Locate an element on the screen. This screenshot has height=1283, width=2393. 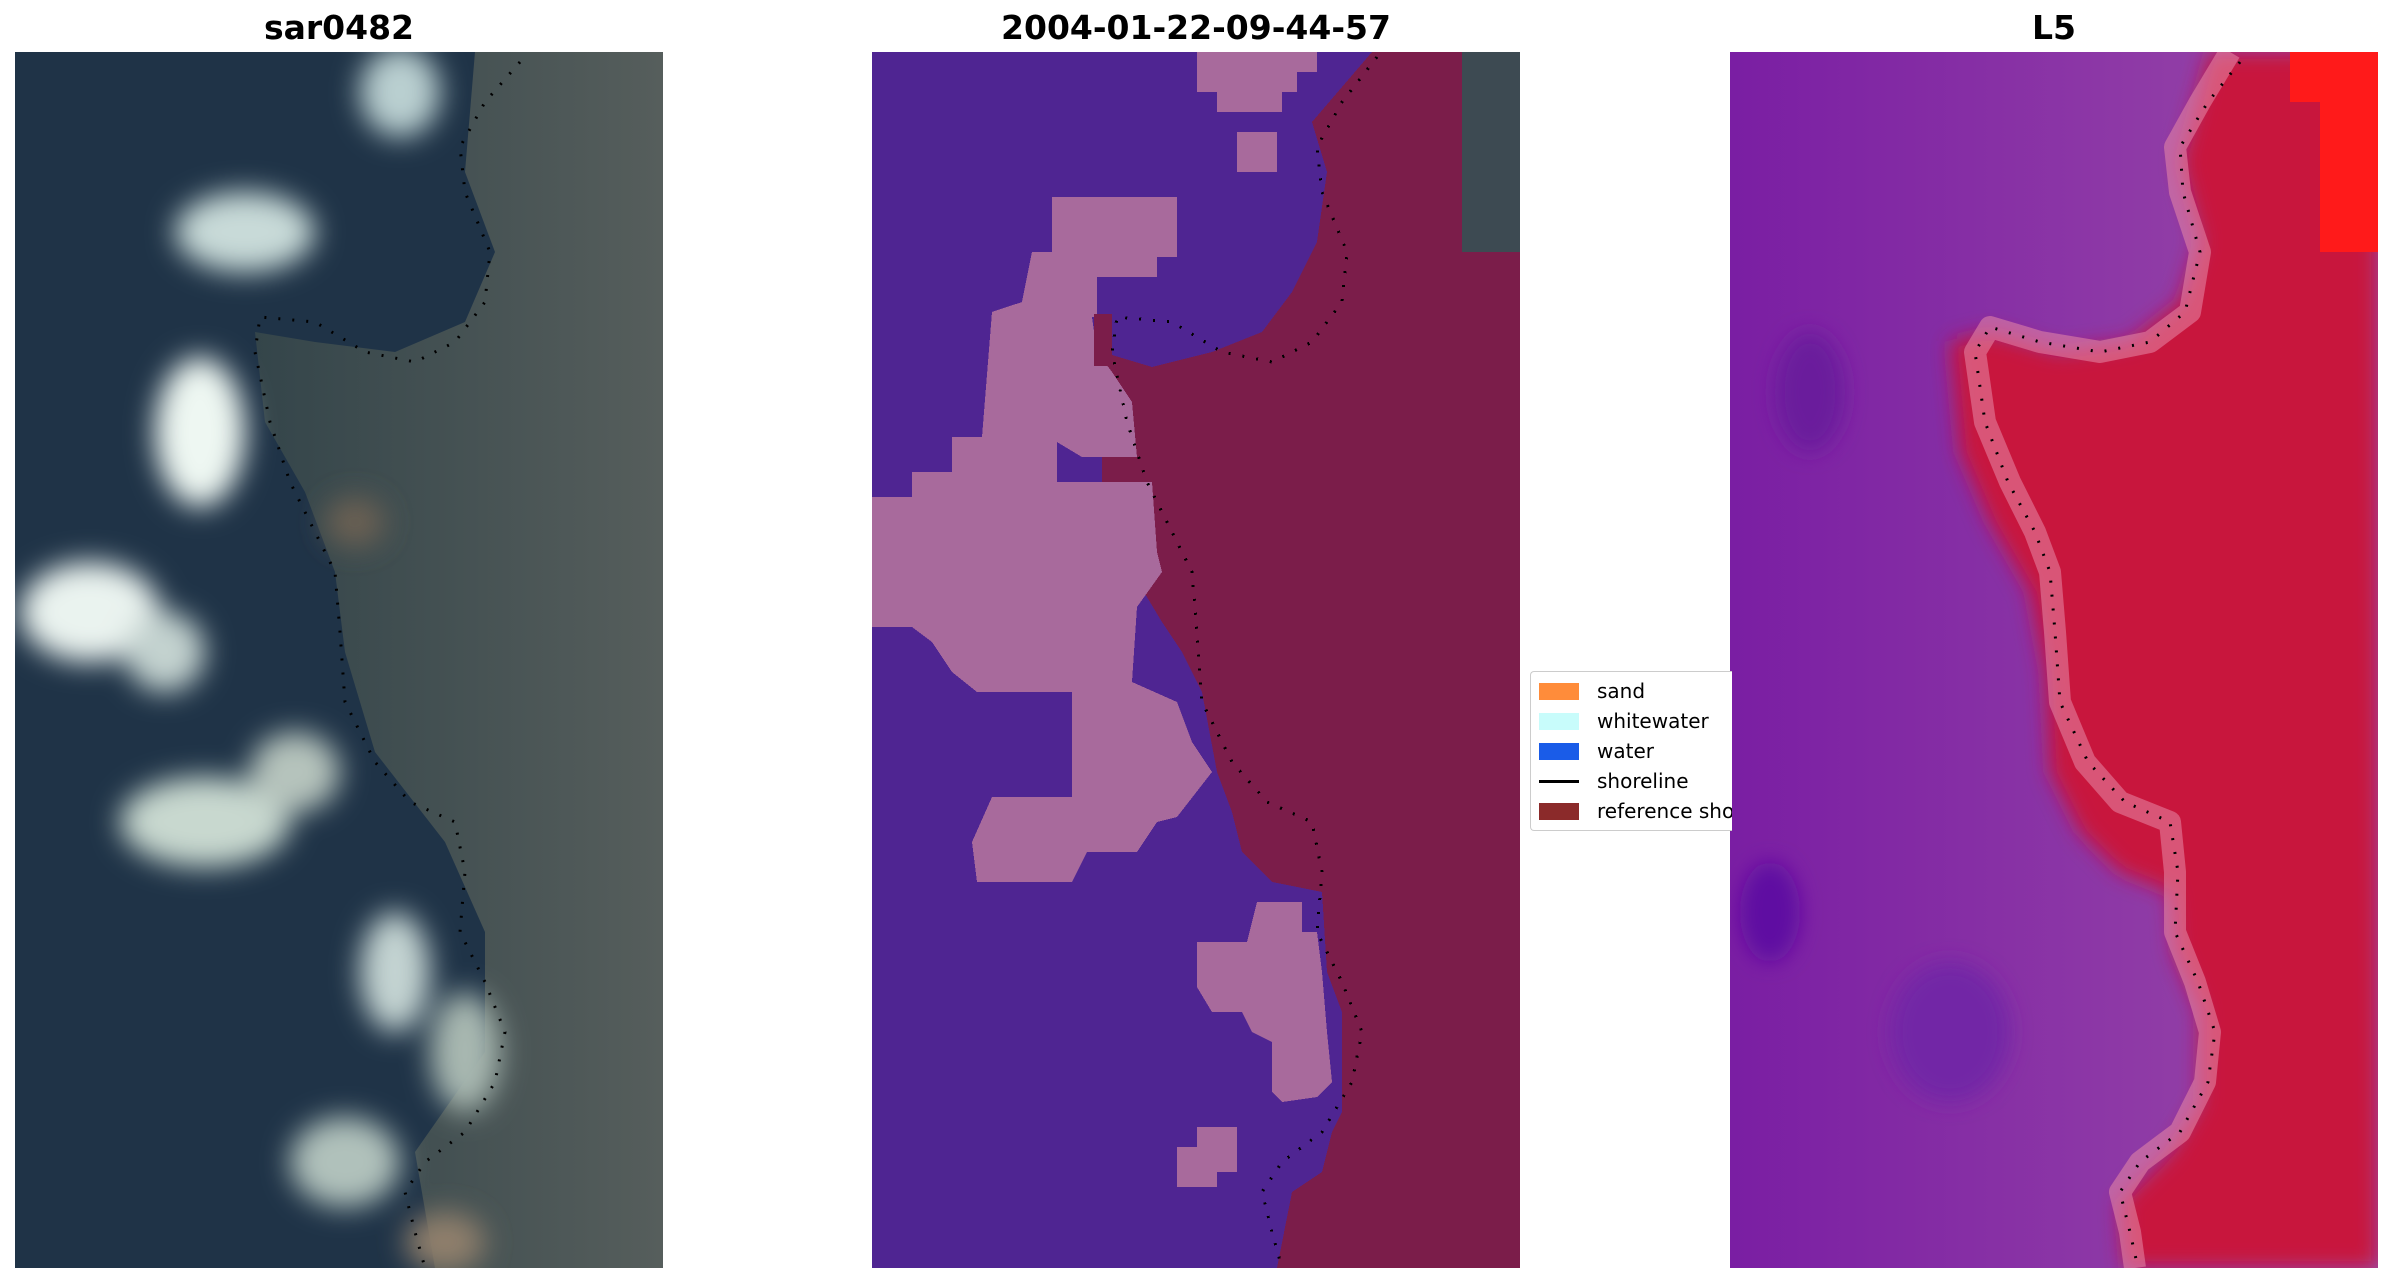
panel-title-satellite: L5 is located at coordinates (2054, 27).